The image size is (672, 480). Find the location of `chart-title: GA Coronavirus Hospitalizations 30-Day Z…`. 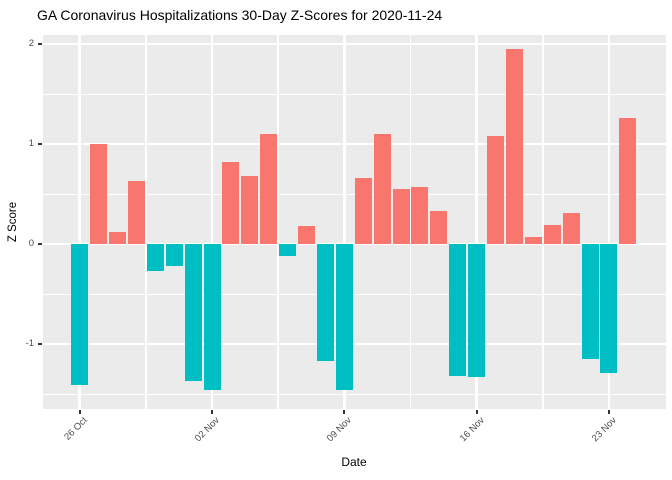

chart-title: GA Coronavirus Hospitalizations 30-Day Z… is located at coordinates (240, 15).